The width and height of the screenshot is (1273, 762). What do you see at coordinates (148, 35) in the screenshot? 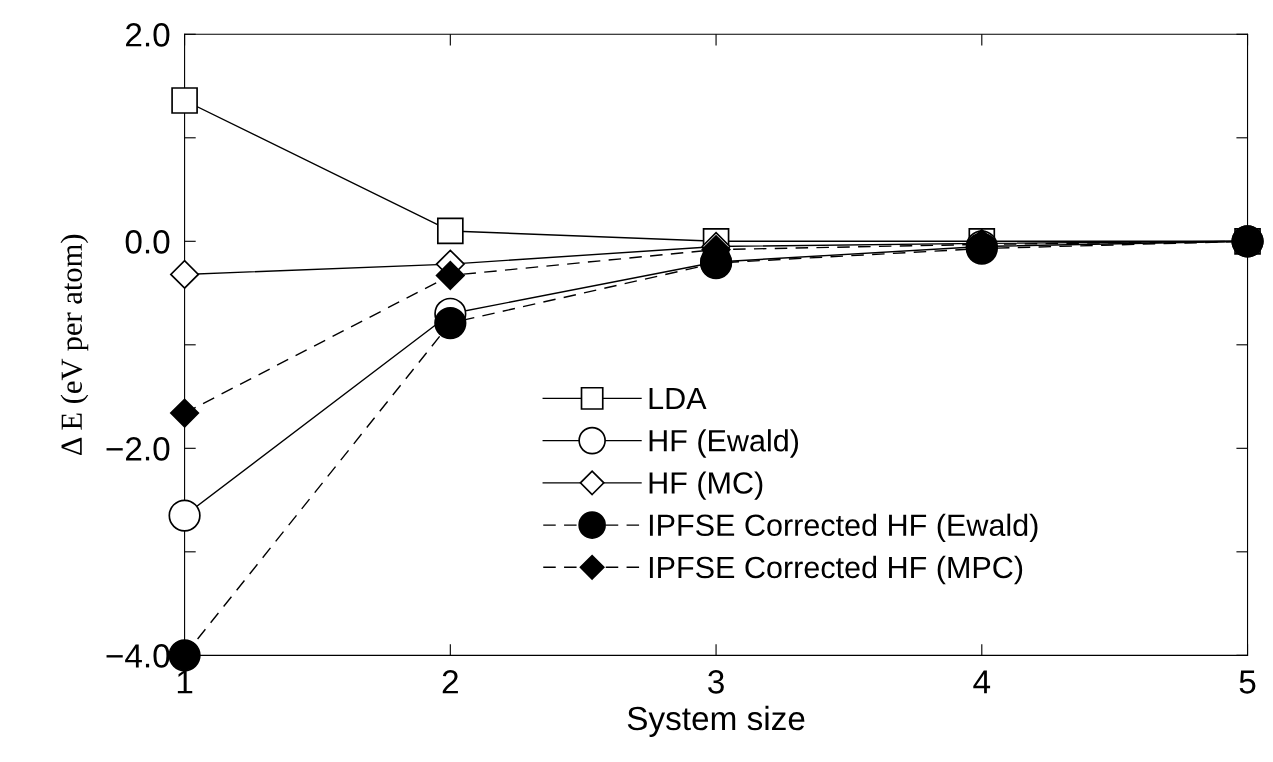
I see `y-tick-label: 2.0` at bounding box center [148, 35].